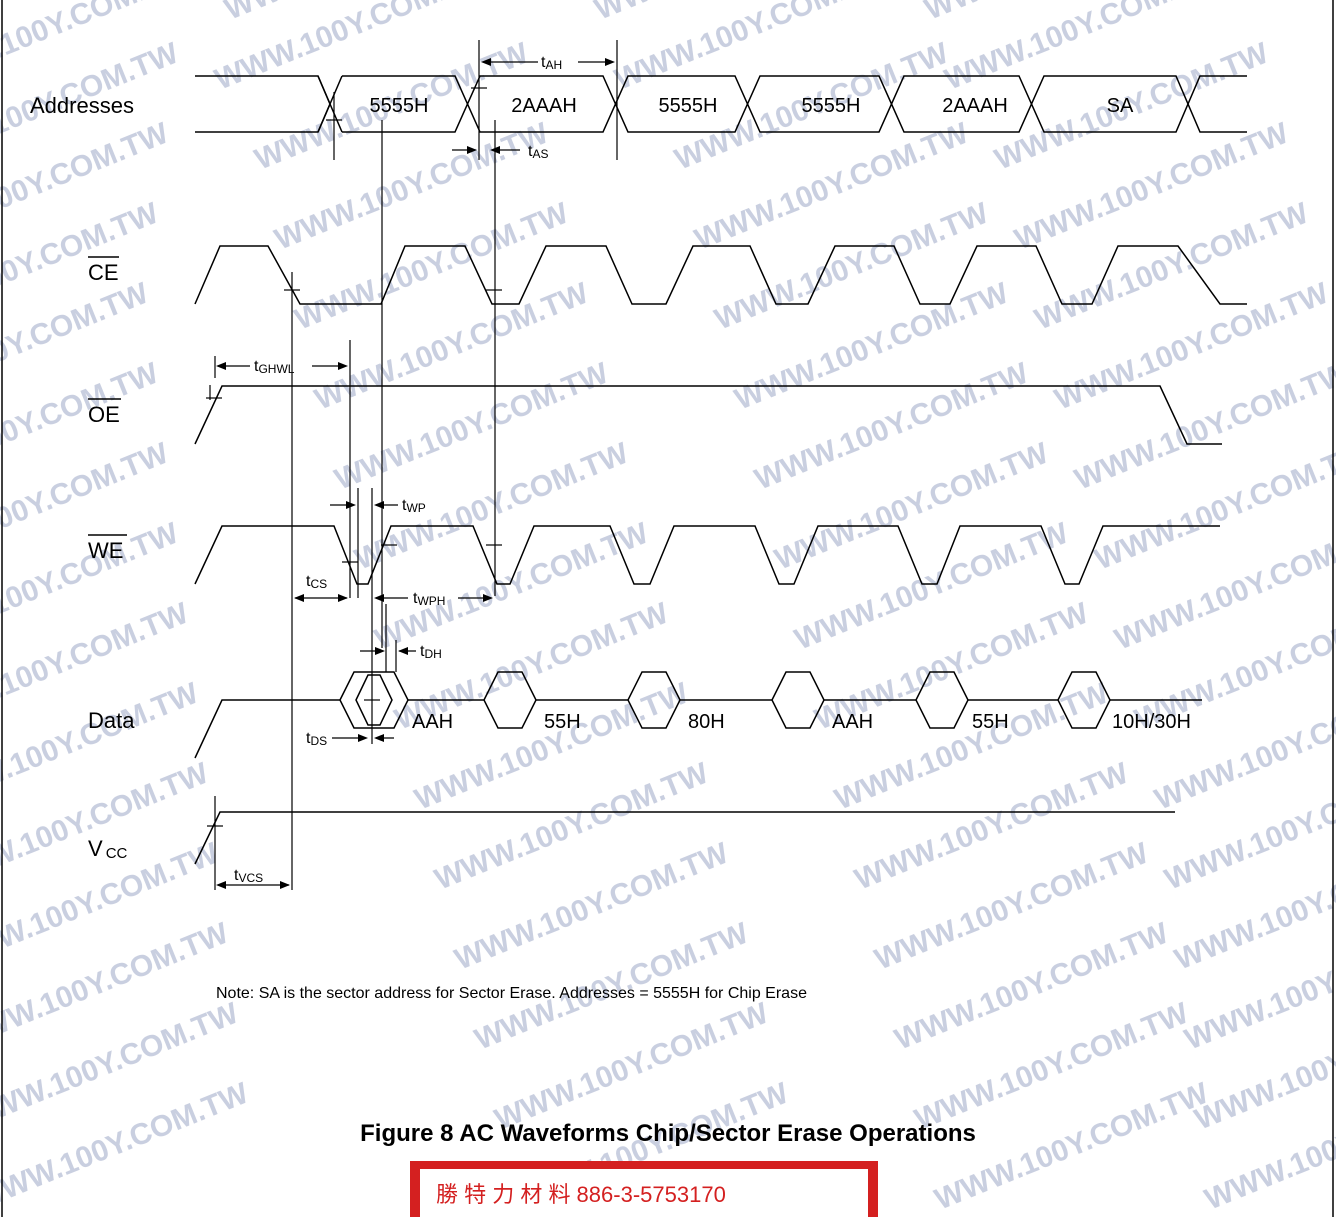 The height and width of the screenshot is (1217, 1336). What do you see at coordinates (1151, 722) in the screenshot?
I see `data-value: 10H/30H` at bounding box center [1151, 722].